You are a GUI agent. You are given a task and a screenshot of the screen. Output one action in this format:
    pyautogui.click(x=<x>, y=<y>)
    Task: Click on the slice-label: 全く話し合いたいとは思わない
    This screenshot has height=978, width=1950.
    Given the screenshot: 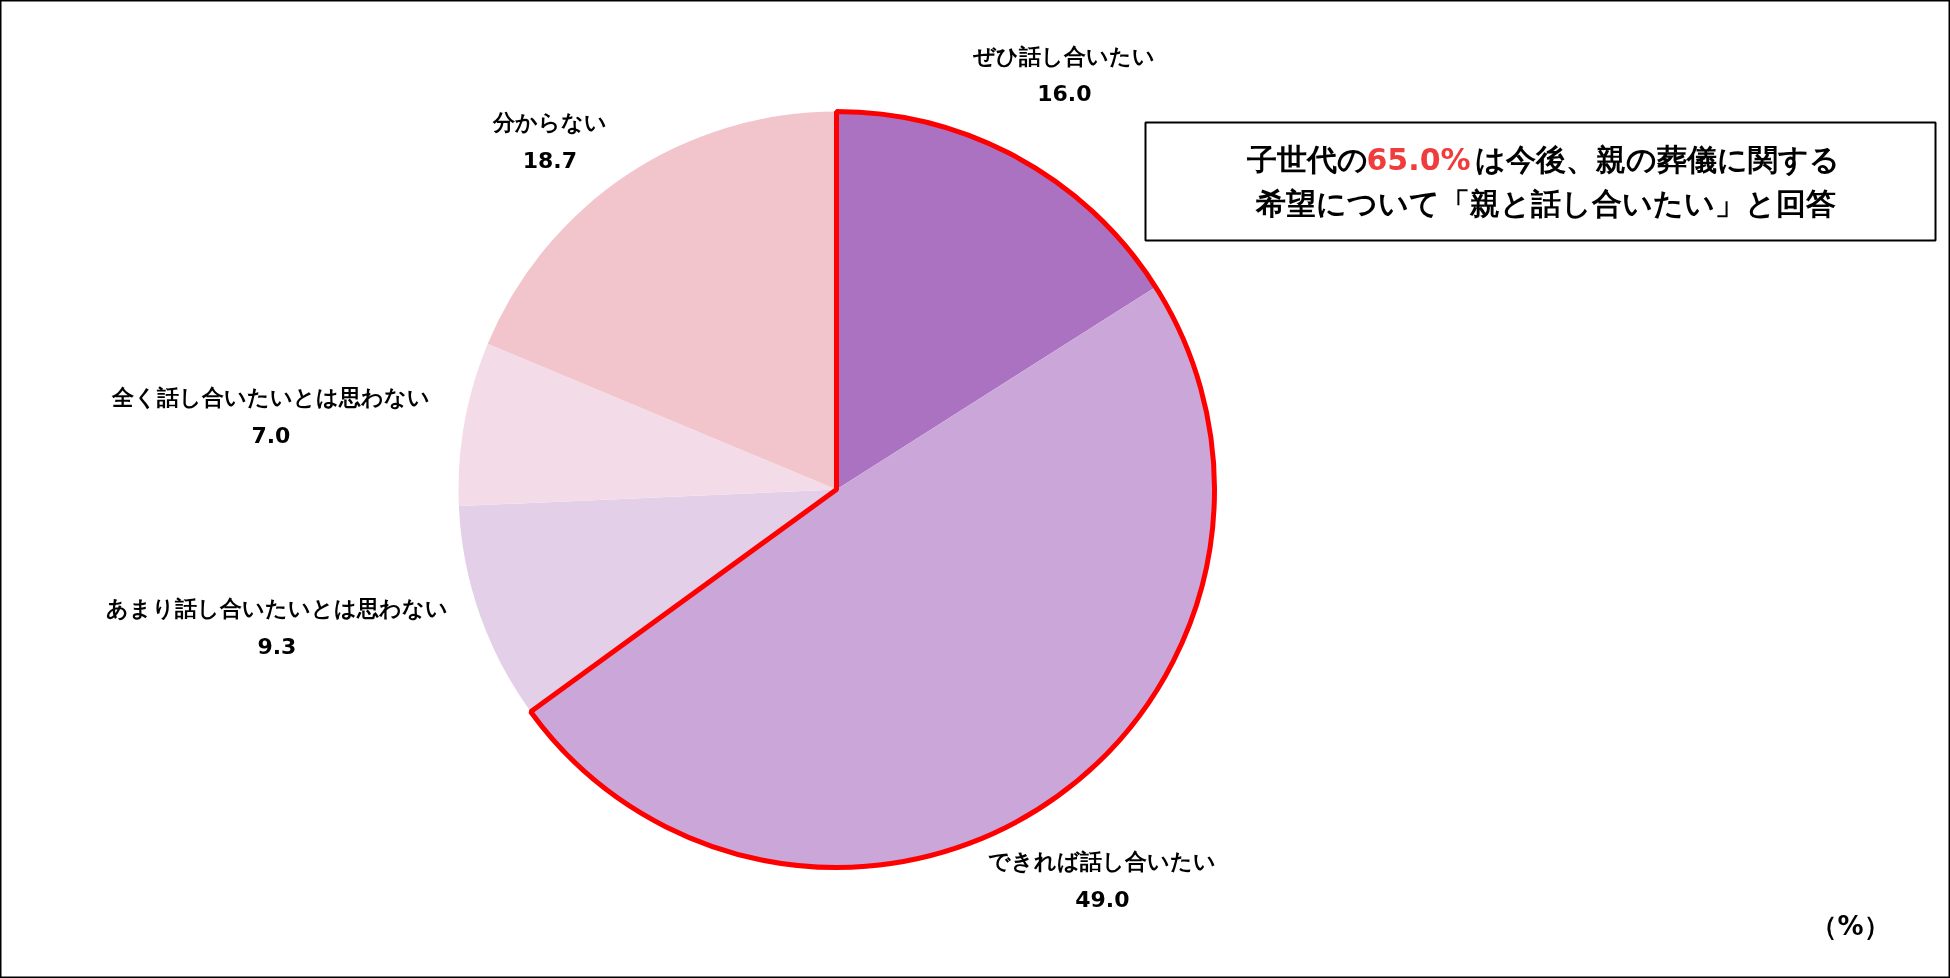 What is the action you would take?
    pyautogui.click(x=270, y=398)
    